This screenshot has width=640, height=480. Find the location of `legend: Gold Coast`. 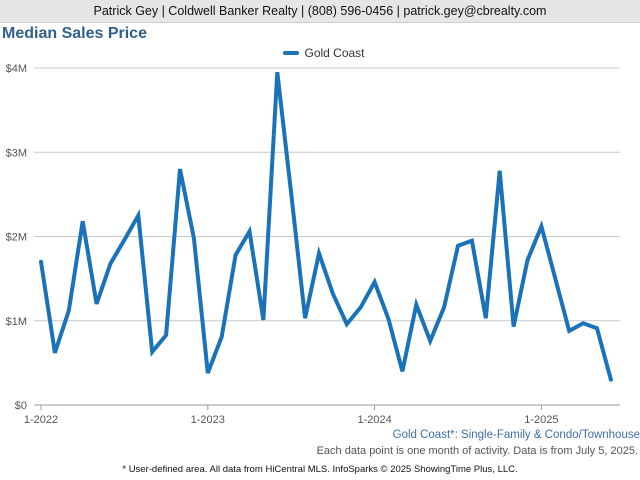

legend: Gold Coast is located at coordinates (320, 53).